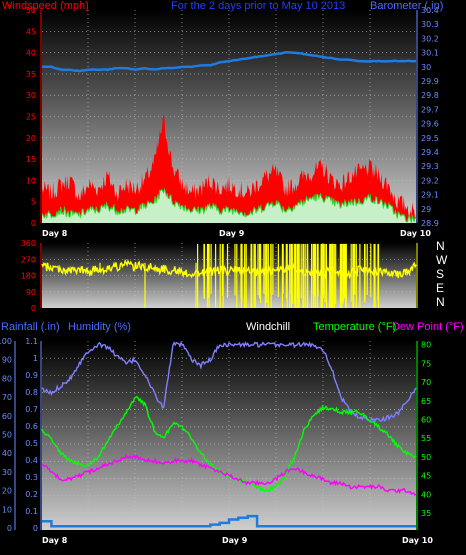 This screenshot has height=555, width=466. What do you see at coordinates (31, 494) in the screenshot?
I see `y-tick-rainfall: 0.2` at bounding box center [31, 494].